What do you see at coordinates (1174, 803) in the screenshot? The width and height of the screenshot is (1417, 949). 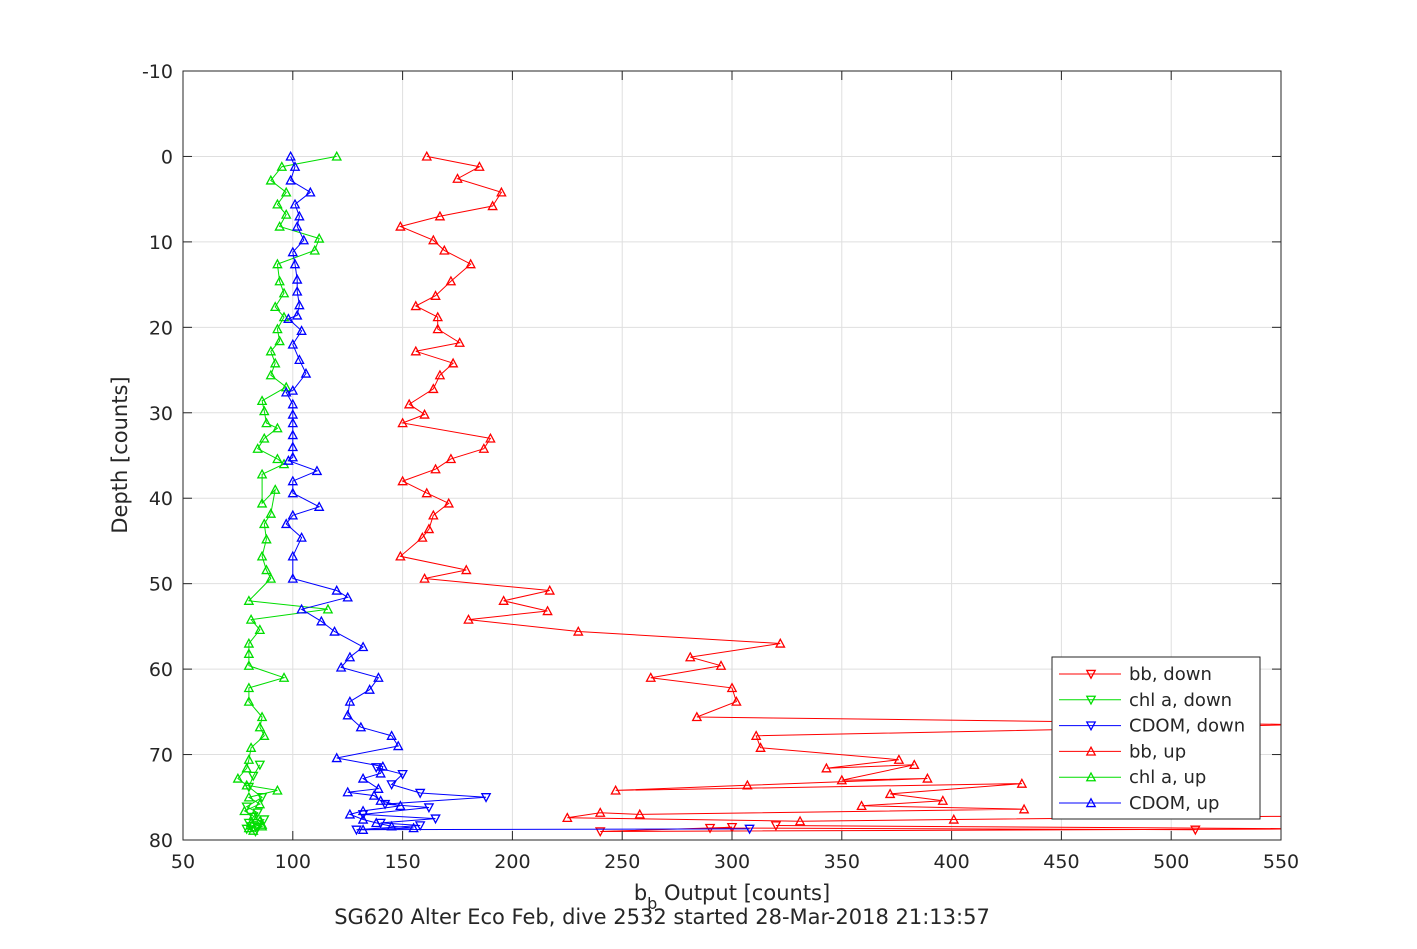 I see `legend-label: CDOM, up` at bounding box center [1174, 803].